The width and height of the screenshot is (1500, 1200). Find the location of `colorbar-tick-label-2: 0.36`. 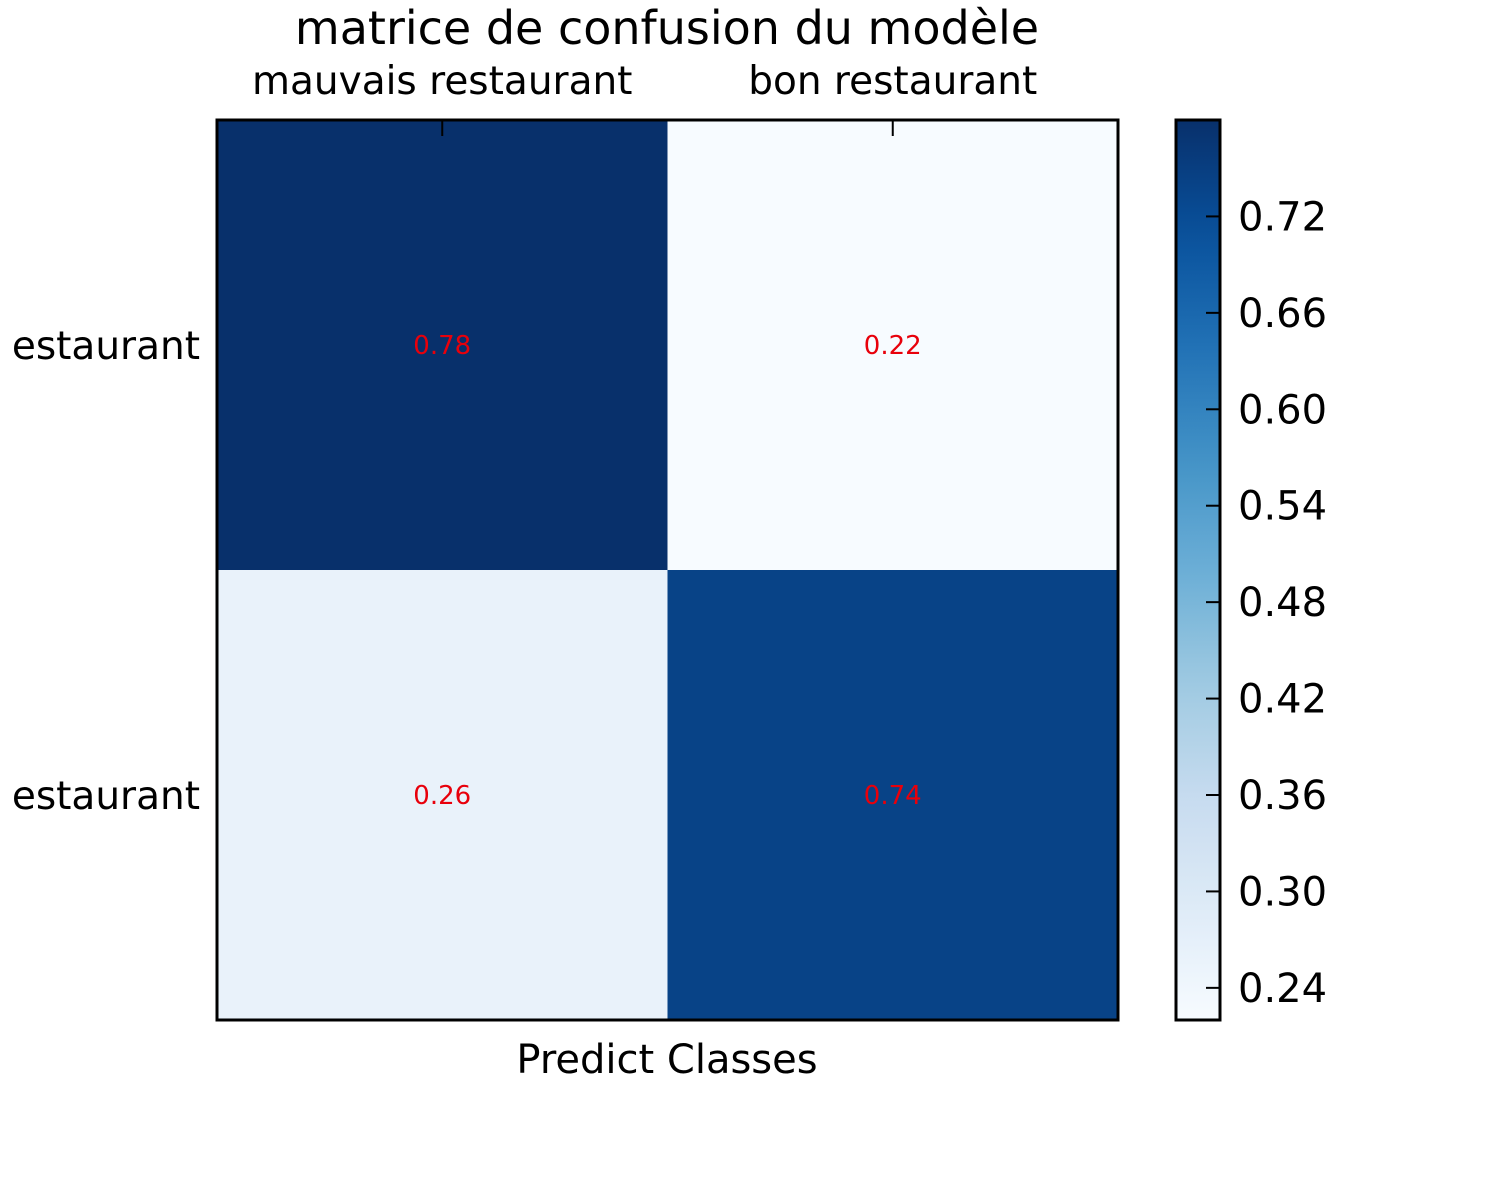

colorbar-tick-label-2: 0.36 is located at coordinates (1282, 796).